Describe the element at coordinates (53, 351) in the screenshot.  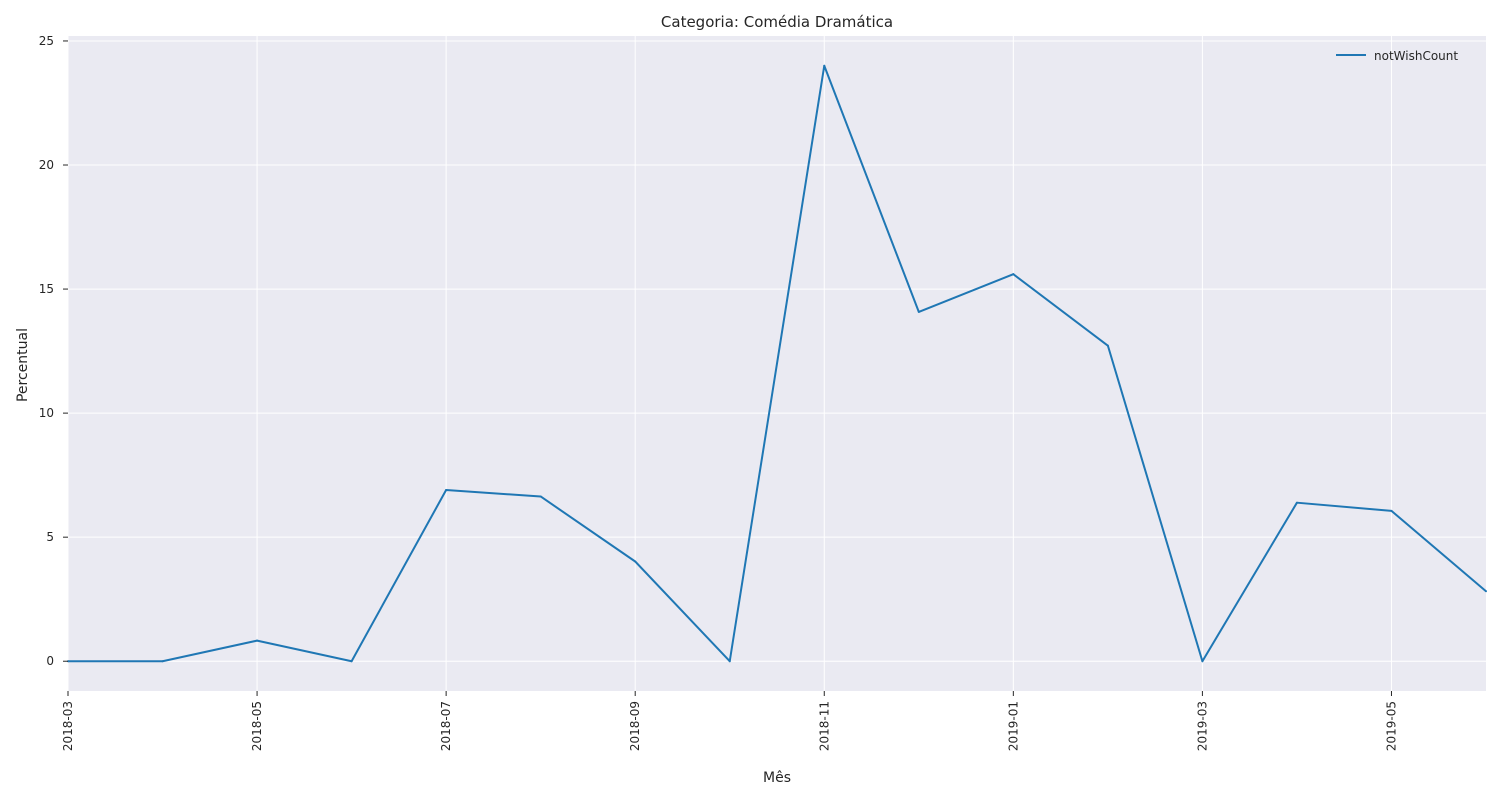
I see `y-ticks: 0 5 10 15 20 25` at that location.